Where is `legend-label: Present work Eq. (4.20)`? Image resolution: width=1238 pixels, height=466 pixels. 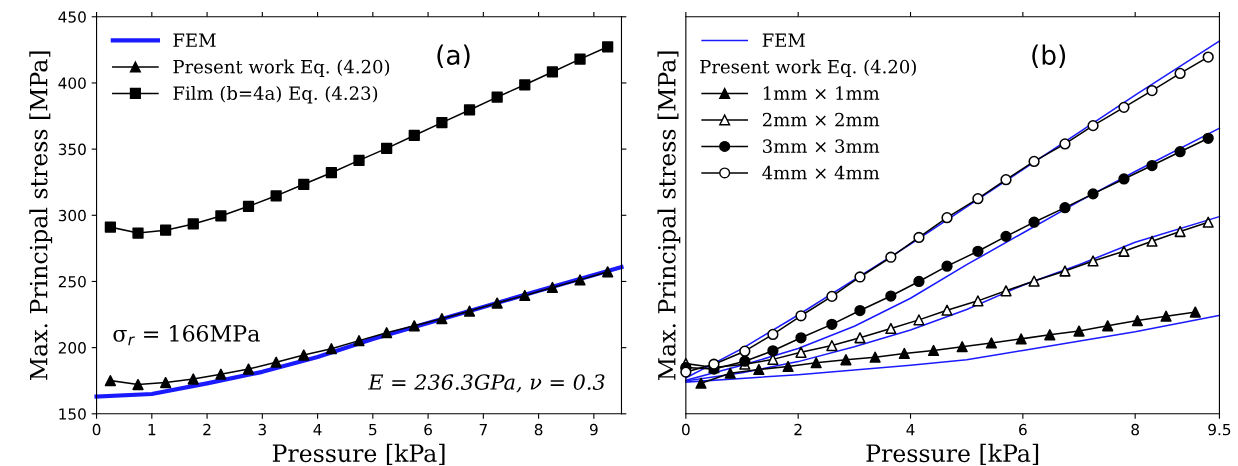
legend-label: Present work Eq. (4.20) is located at coordinates (281, 68).